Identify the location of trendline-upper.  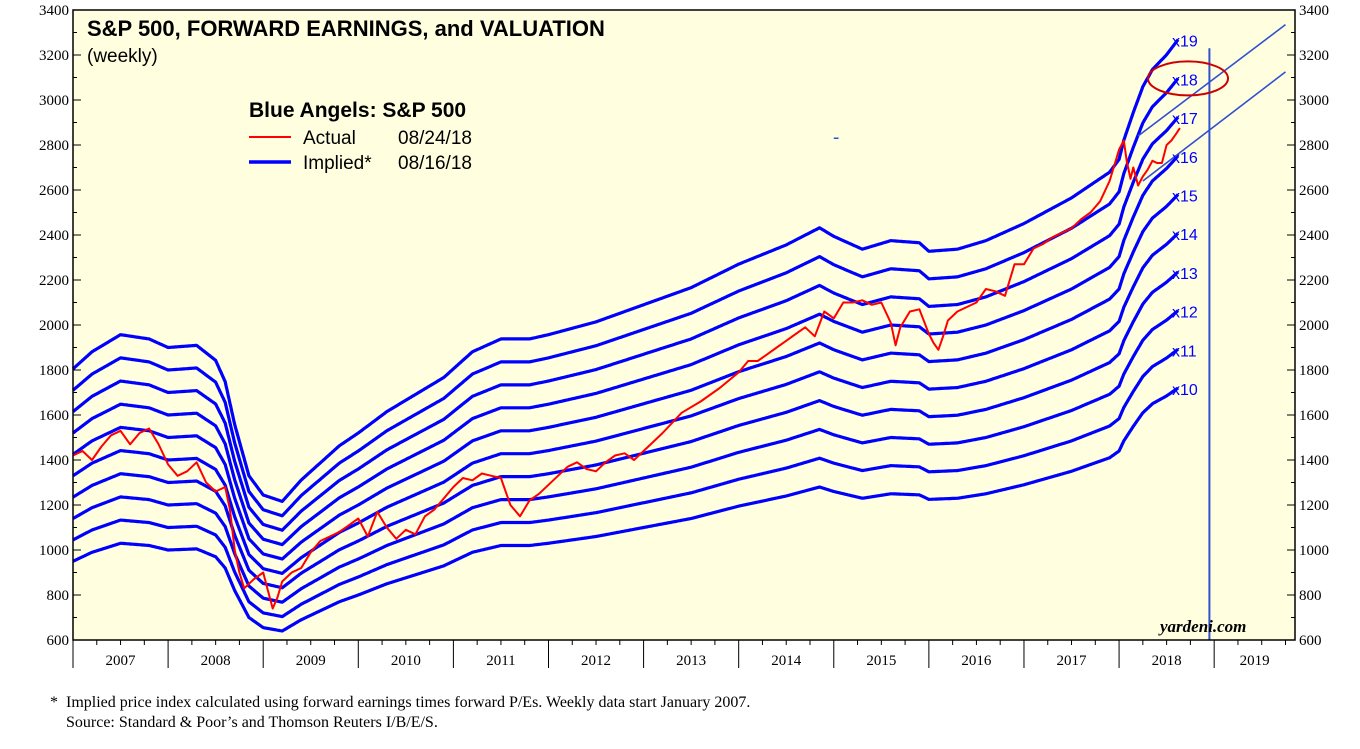
(1211, 80).